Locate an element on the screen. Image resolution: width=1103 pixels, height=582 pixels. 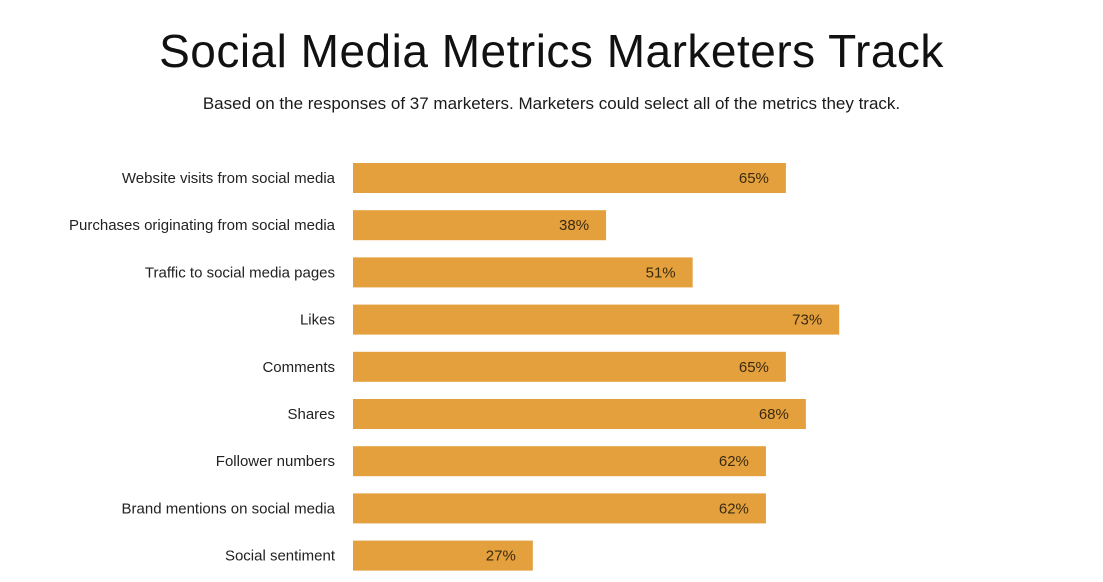
category-label: Purchases originating from social media is located at coordinates (202, 225).